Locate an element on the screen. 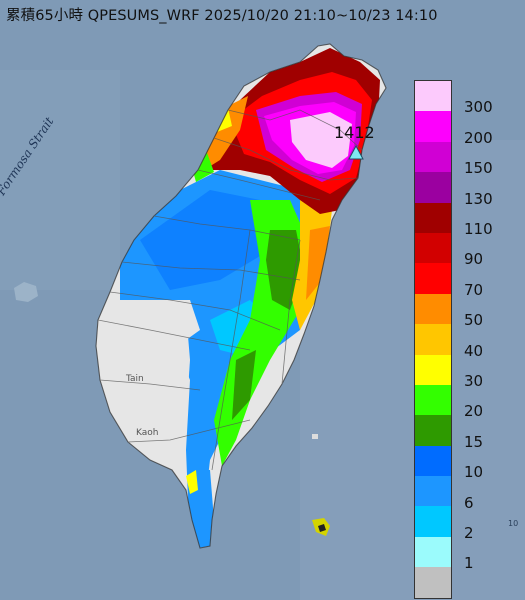 This screenshot has height=600, width=525. legend-label: 130 is located at coordinates (478, 198).